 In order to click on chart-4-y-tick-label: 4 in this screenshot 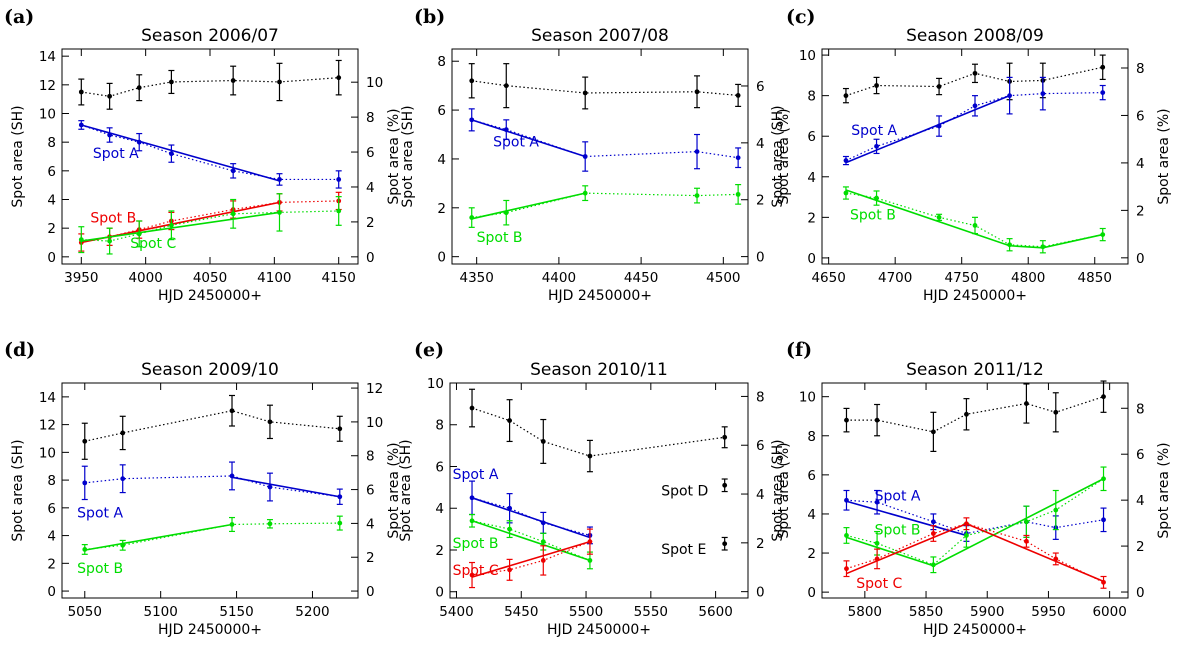, I will do `click(51, 537)`.